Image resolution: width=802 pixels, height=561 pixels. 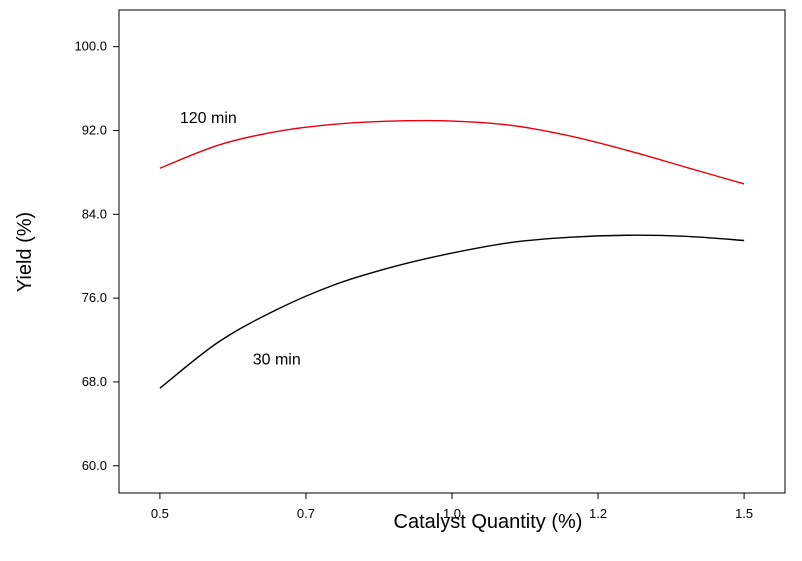 What do you see at coordinates (94, 465) in the screenshot?
I see `y-tick-label: 60.0` at bounding box center [94, 465].